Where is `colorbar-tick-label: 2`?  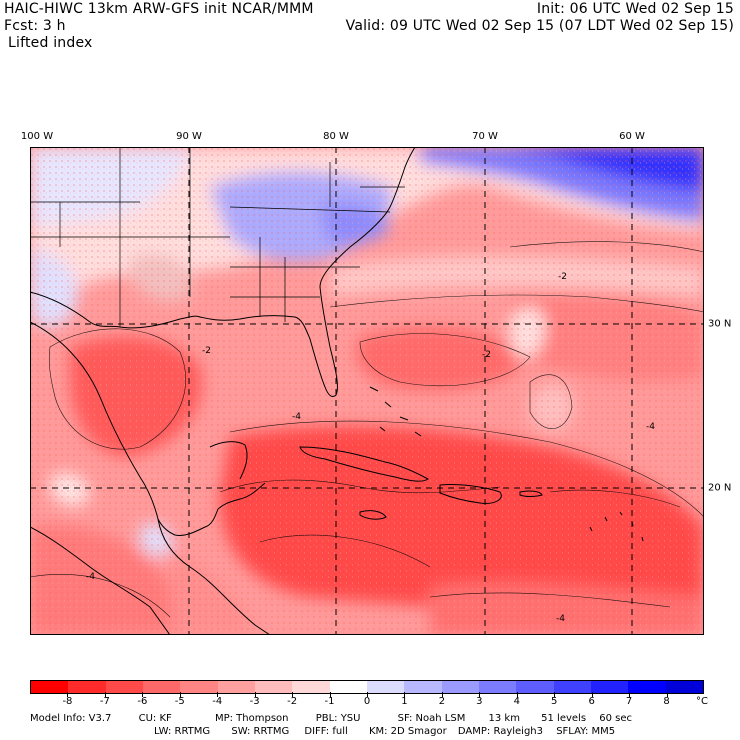 colorbar-tick-label: 2 is located at coordinates (442, 701).